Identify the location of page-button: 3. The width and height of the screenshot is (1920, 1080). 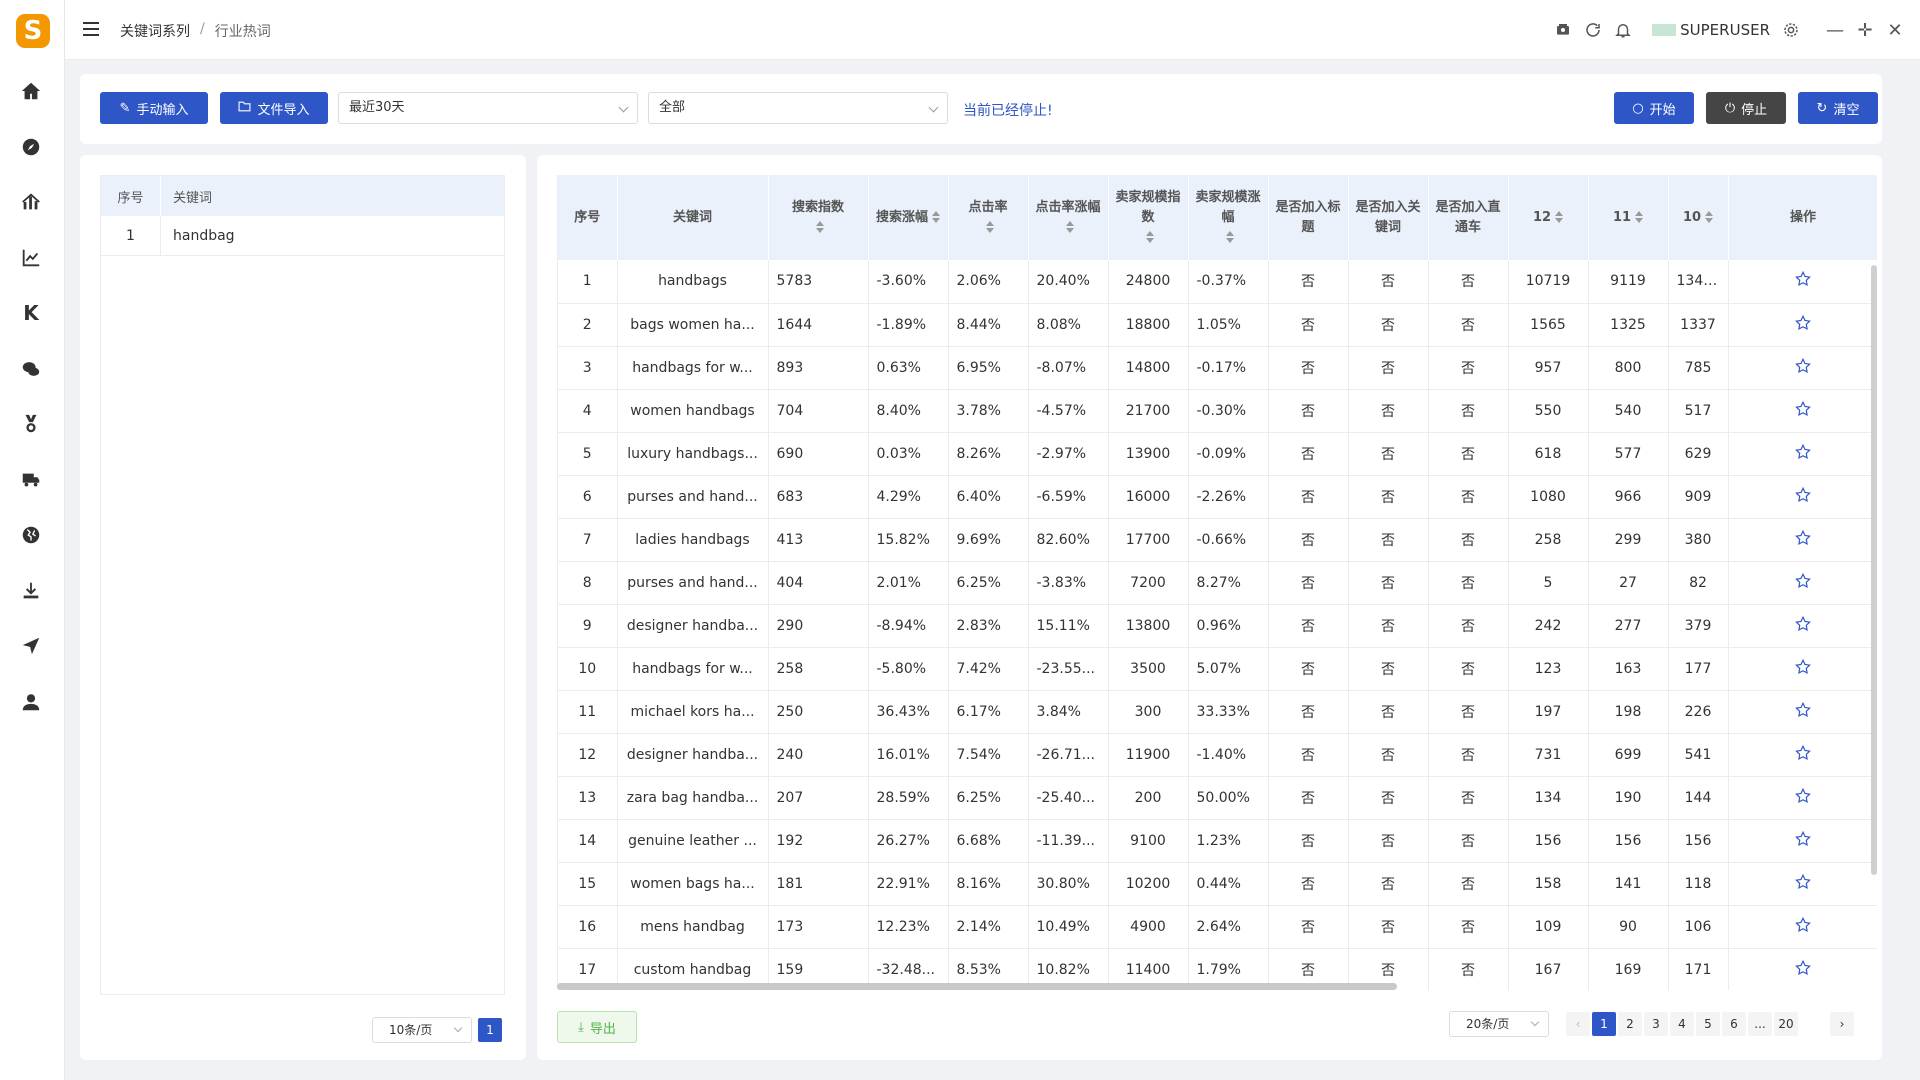
(1656, 1024).